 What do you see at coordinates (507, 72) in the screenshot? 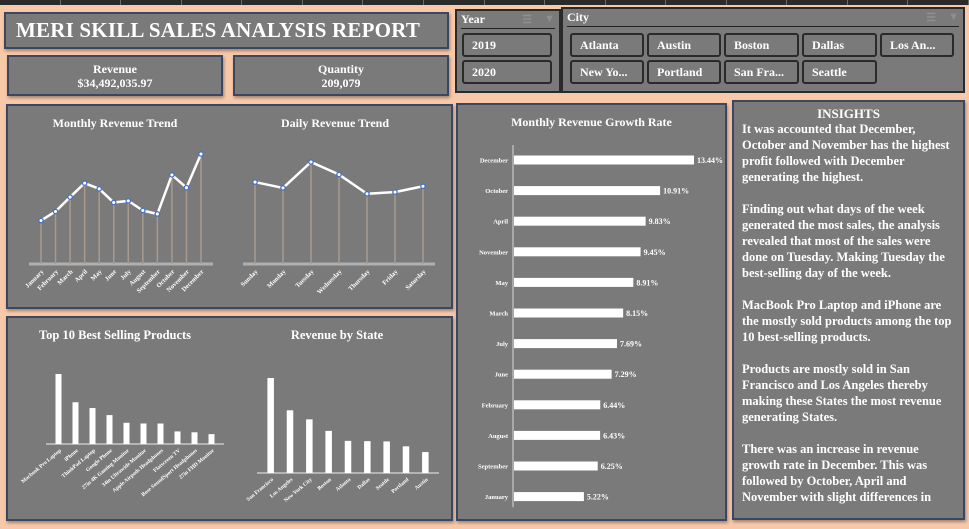
I see `year-2020-button: 2020` at bounding box center [507, 72].